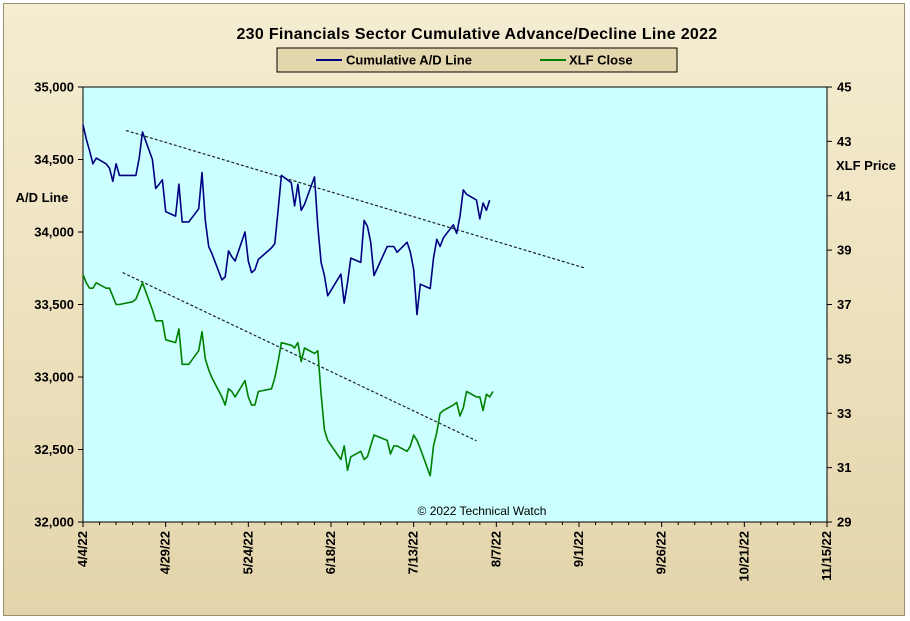 This screenshot has width=910, height=621. I want to click on y-axis-left-title: A/D Line, so click(42, 197).